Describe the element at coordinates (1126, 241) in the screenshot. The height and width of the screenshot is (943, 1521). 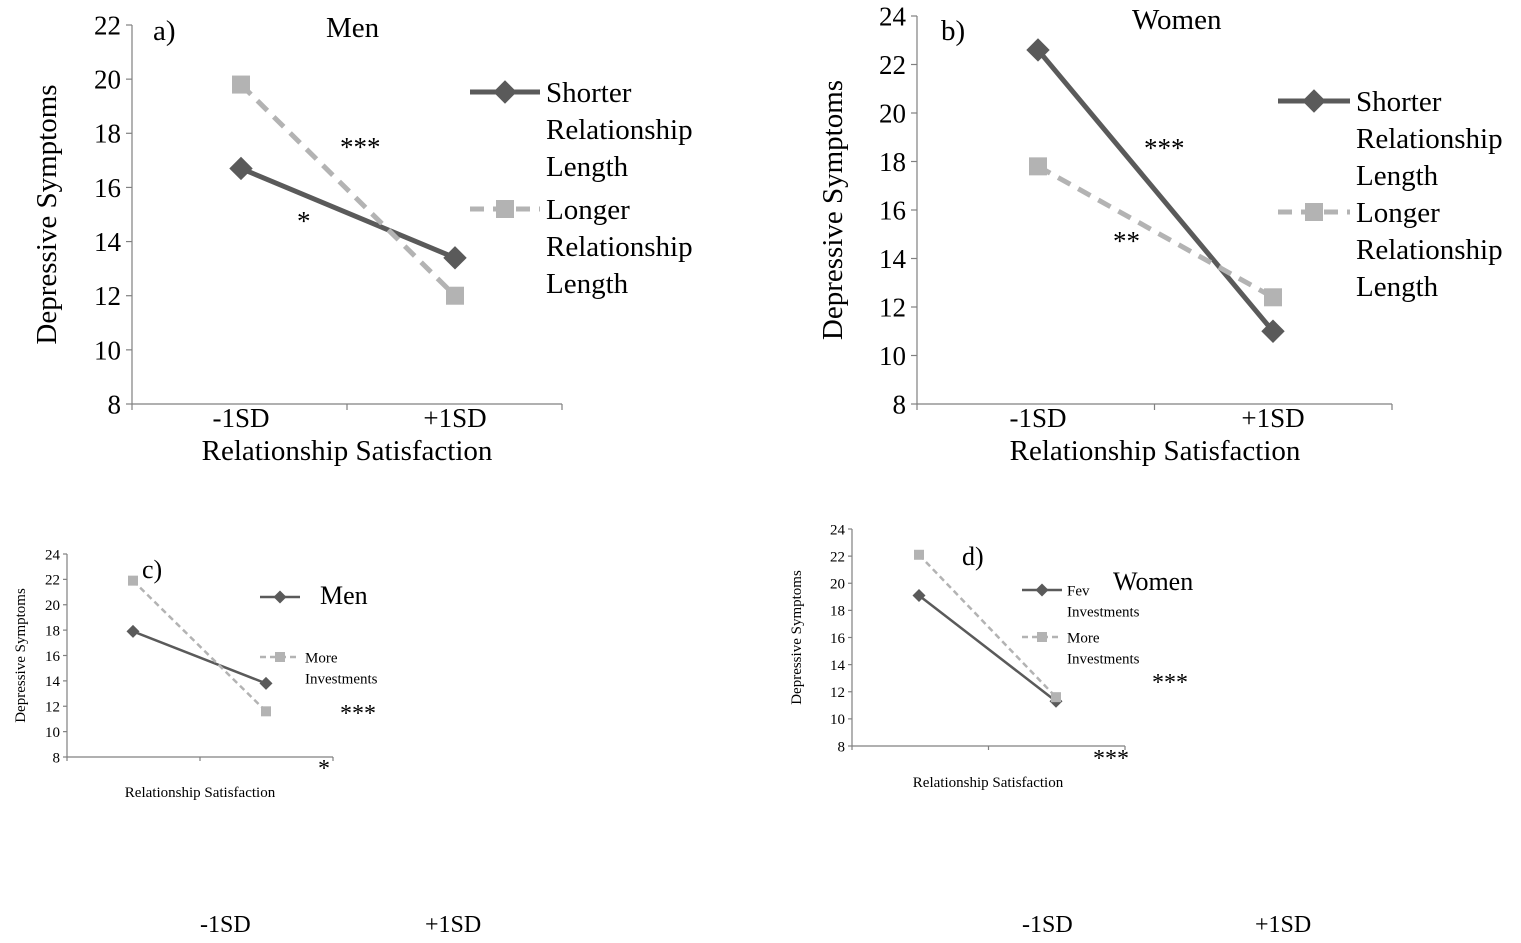
I see `significance-marker: **` at that location.